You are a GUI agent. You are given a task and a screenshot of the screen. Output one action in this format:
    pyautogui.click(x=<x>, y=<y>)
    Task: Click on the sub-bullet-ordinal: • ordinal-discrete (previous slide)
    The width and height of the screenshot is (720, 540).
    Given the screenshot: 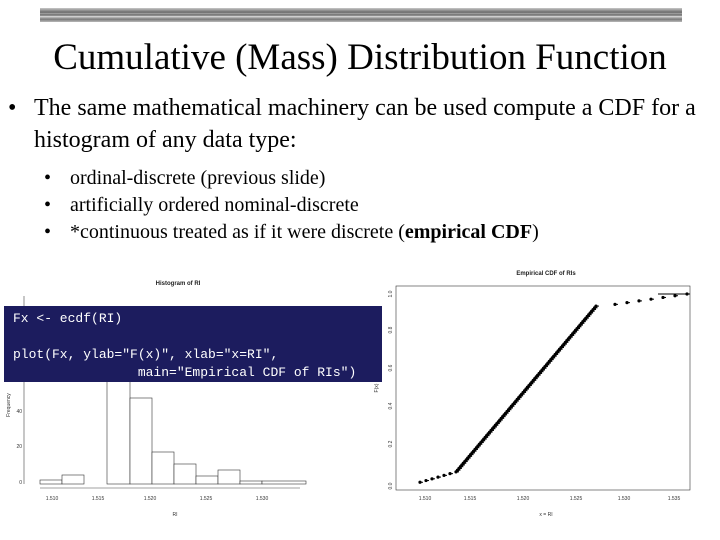 What is the action you would take?
    pyautogui.click(x=374, y=178)
    